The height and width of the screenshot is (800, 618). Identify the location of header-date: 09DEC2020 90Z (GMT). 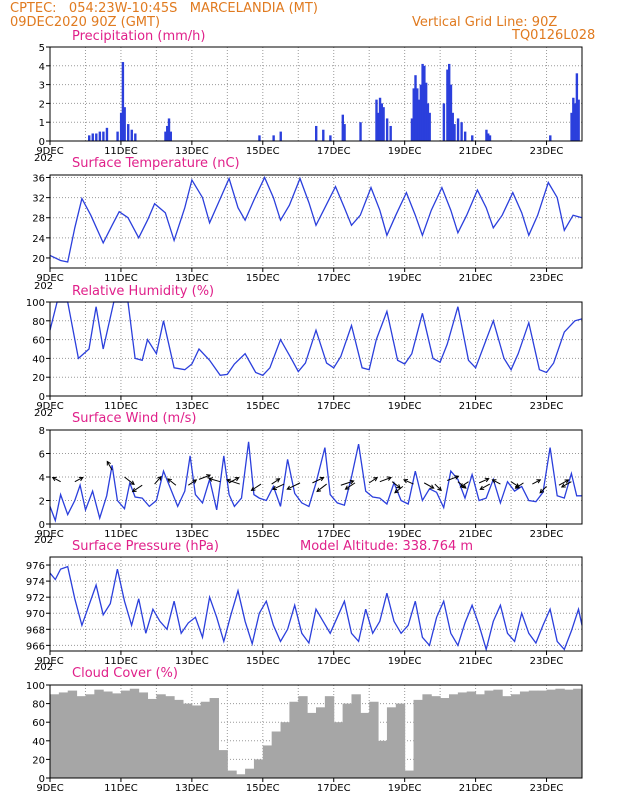
(85, 22).